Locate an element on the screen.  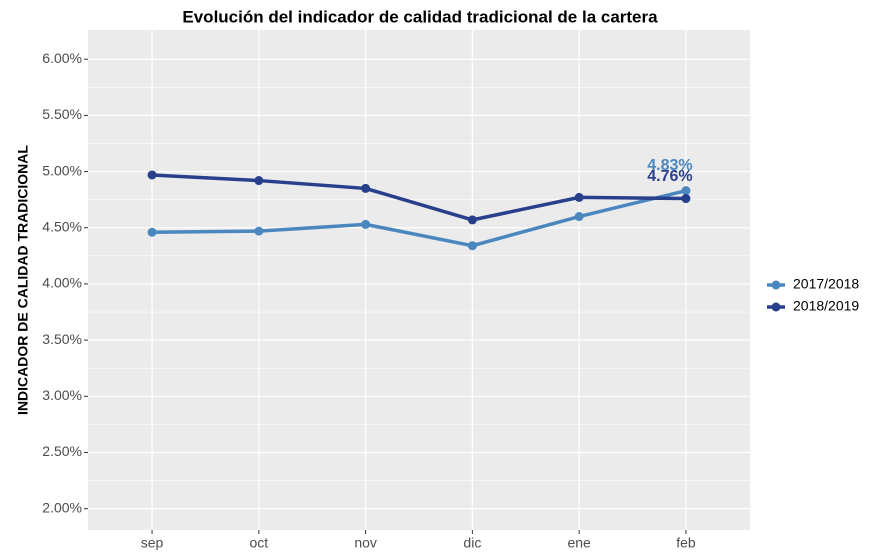
x-tick-label: sep is located at coordinates (152, 542).